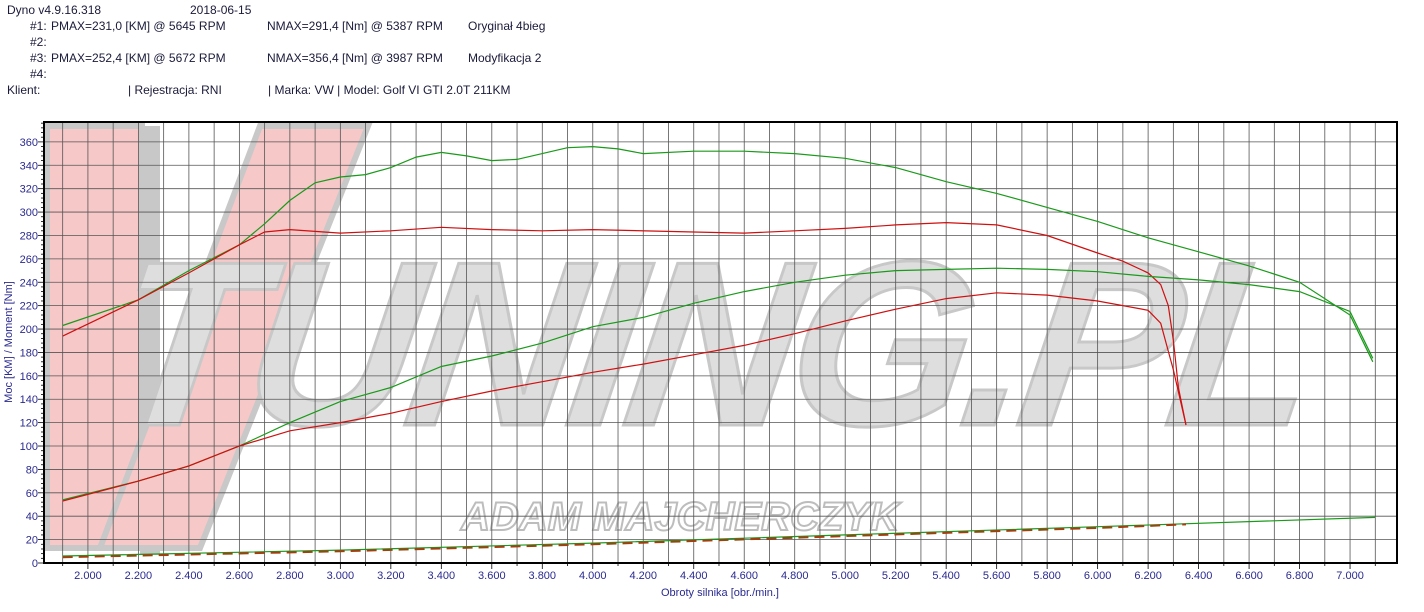 This screenshot has width=1424, height=612. Describe the element at coordinates (355, 58) in the screenshot. I see `run-3-nmax: NMAX=356,4 [Nm] @ 3987 RPM` at that location.